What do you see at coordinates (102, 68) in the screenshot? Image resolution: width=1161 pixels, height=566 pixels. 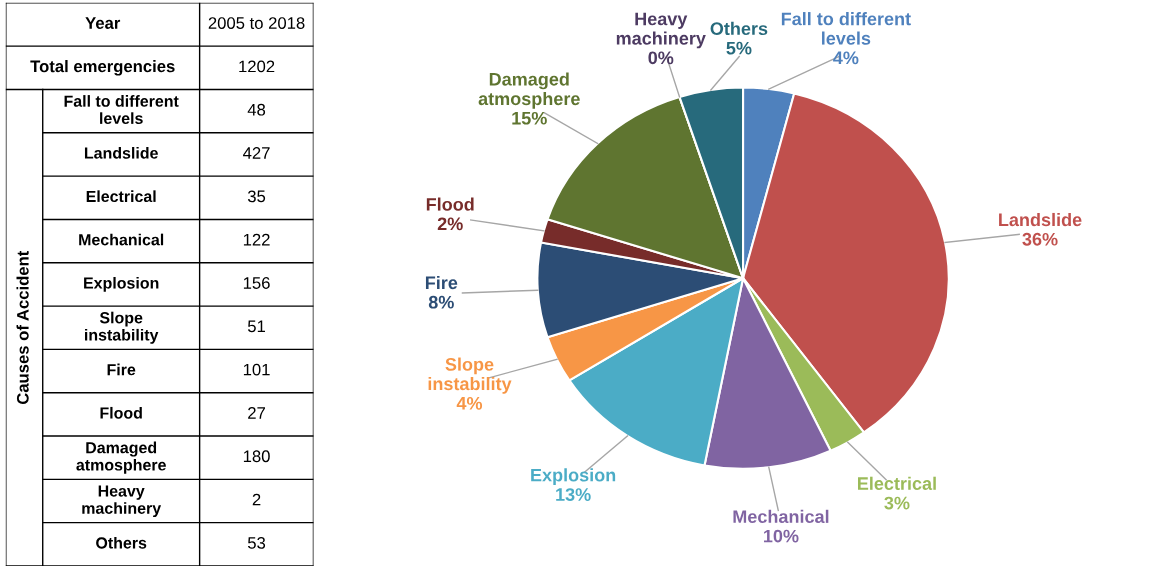 I see `text: Total emergencies` at bounding box center [102, 68].